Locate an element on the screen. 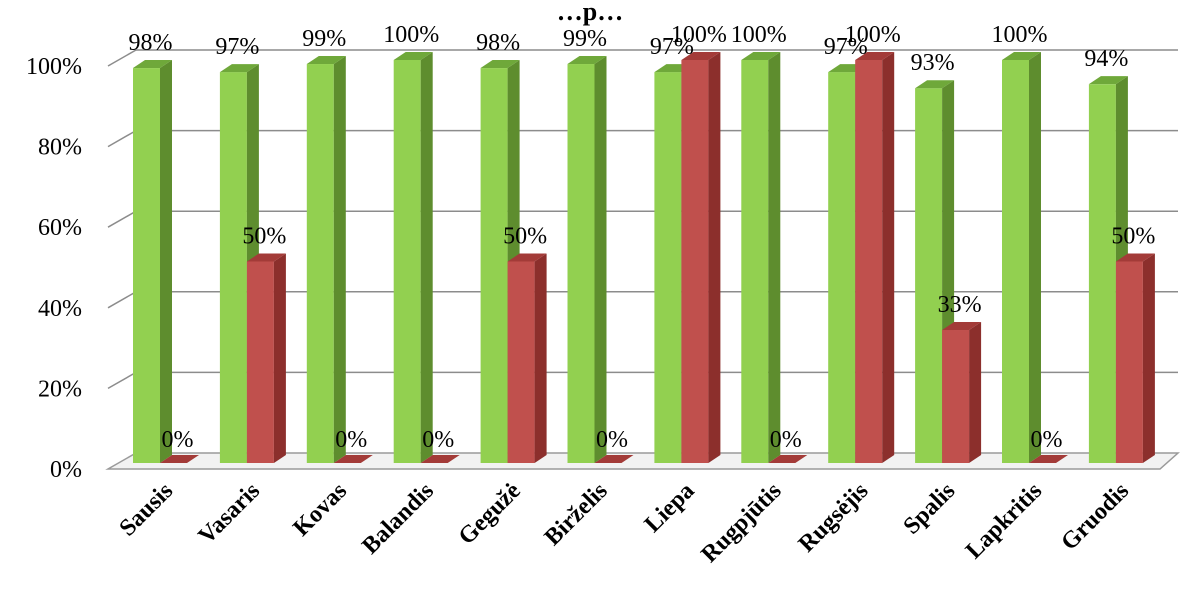 This screenshot has width=1182, height=604. x-tick-label: Lapkritis is located at coordinates (1004, 521).